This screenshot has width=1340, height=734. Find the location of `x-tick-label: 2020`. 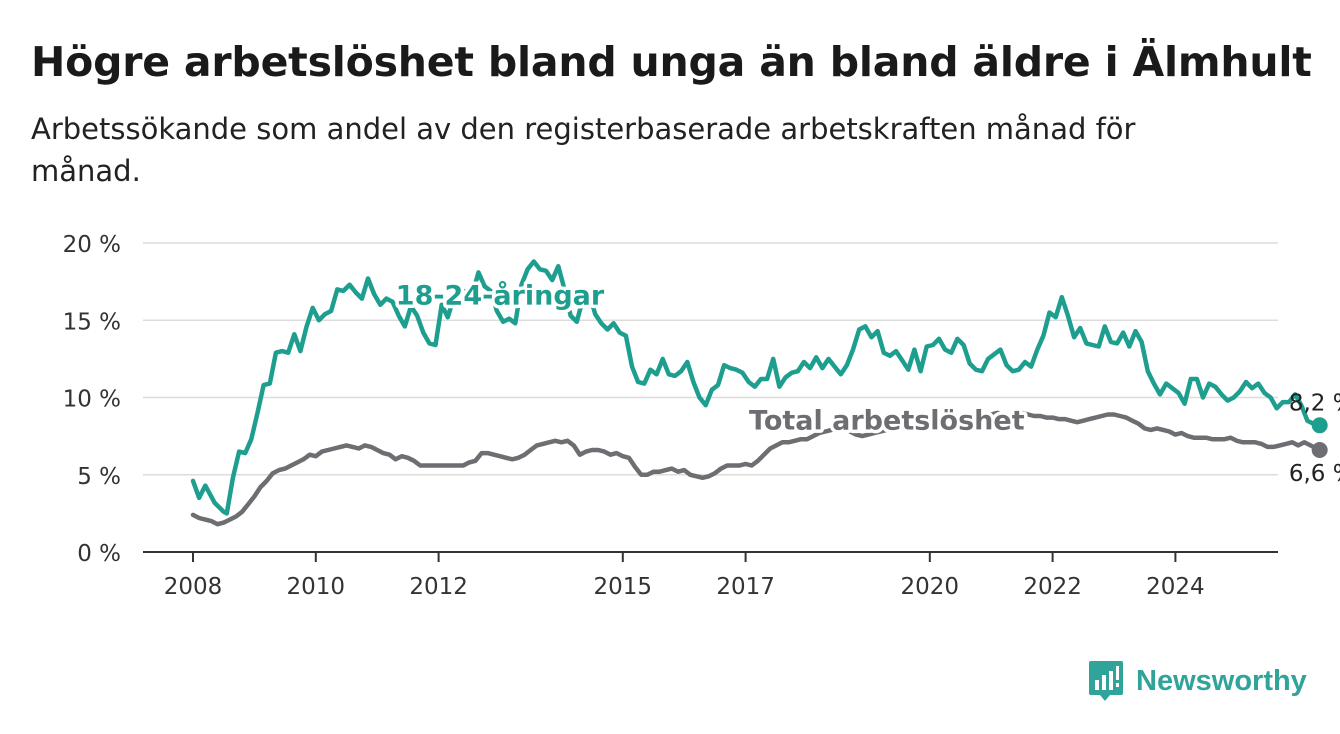

x-tick-label: 2020 is located at coordinates (930, 587).